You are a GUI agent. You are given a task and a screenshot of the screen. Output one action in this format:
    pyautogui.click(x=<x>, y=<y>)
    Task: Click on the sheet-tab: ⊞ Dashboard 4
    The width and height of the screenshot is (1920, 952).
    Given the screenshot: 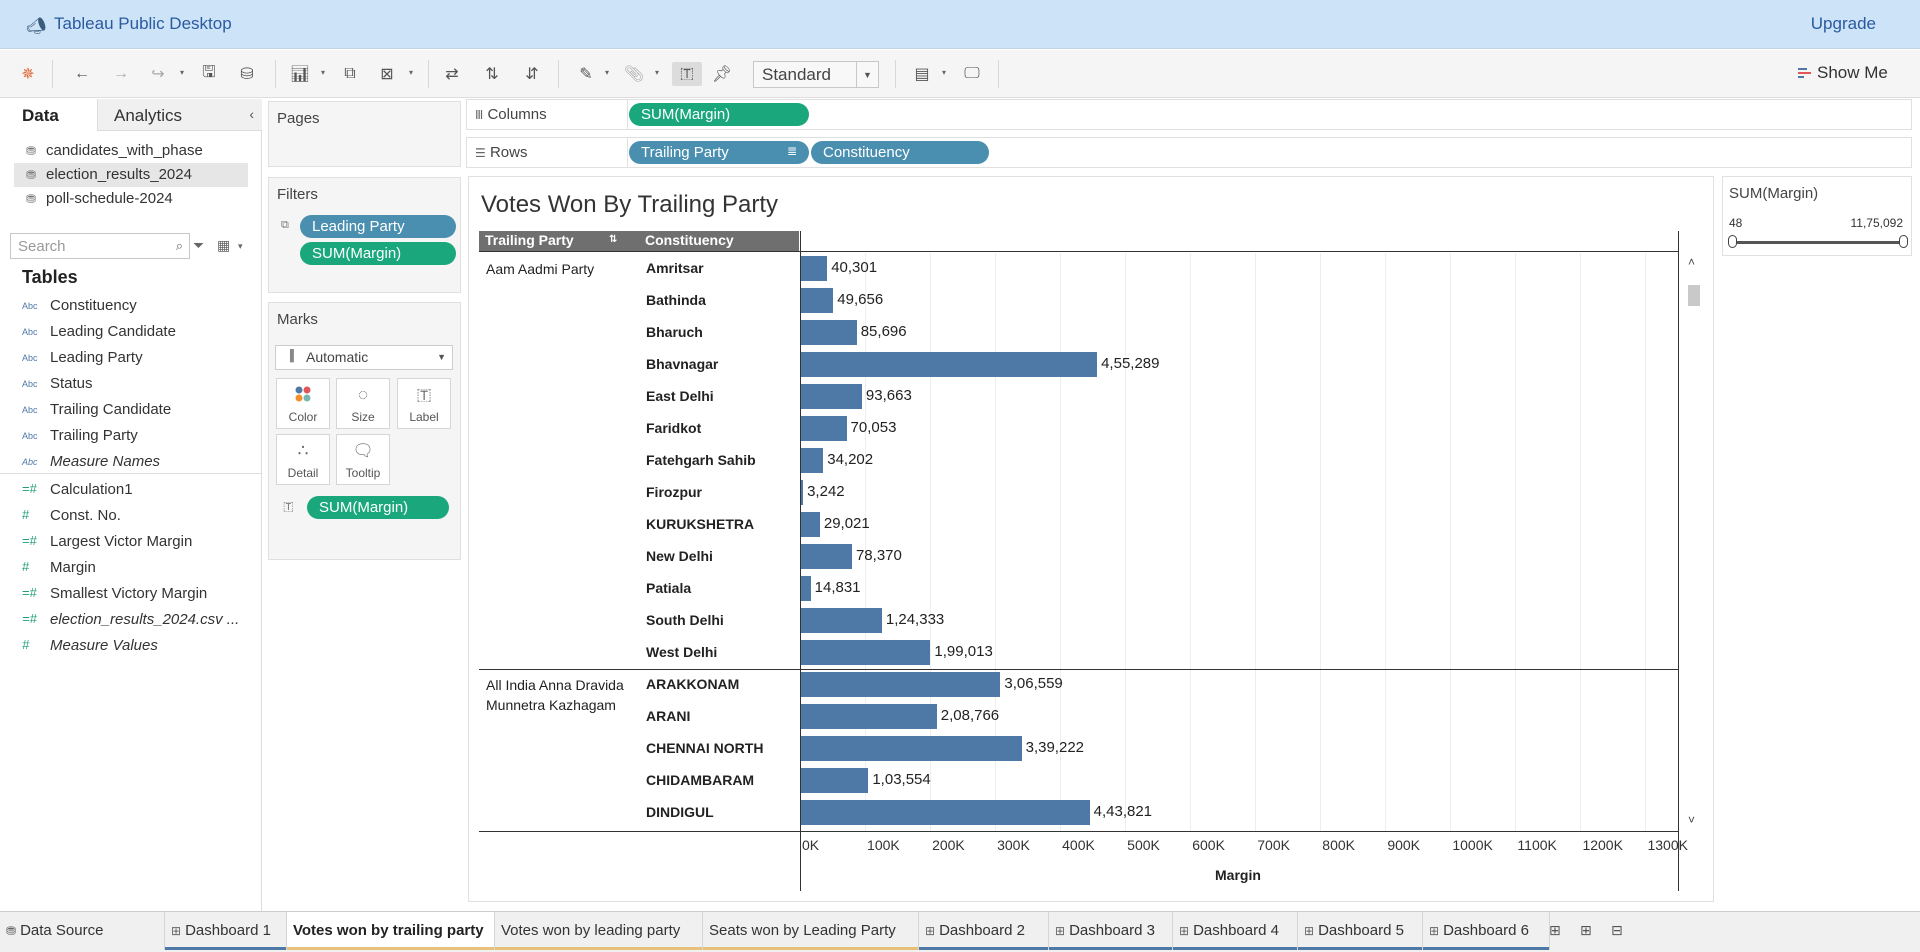 What is the action you would take?
    pyautogui.click(x=1235, y=931)
    